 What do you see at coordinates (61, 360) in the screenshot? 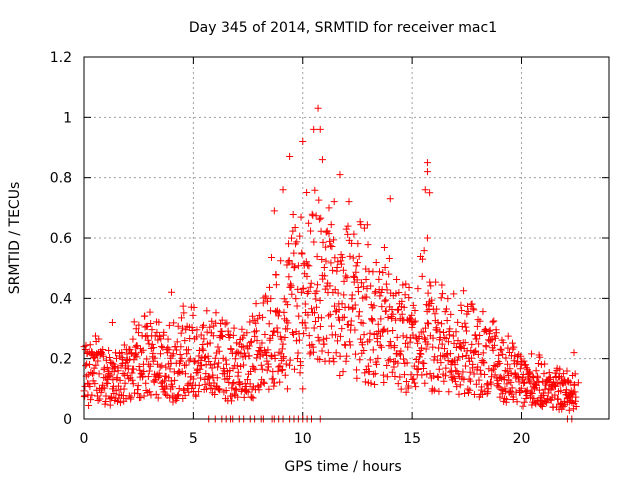
I see `y-tick-label: 0.2` at bounding box center [61, 360].